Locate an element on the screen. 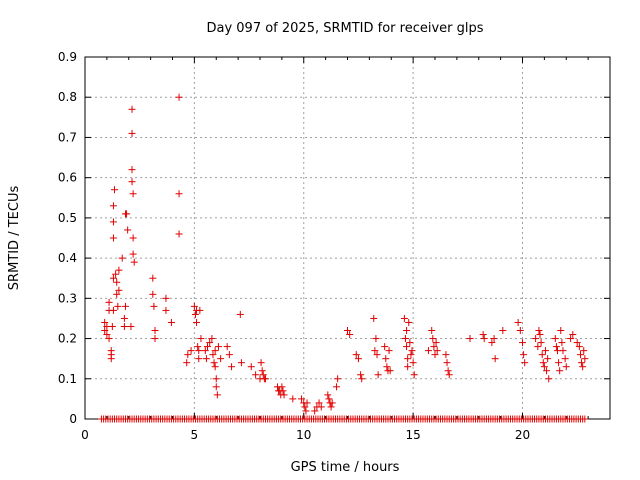  y-tick-label: 0.9 is located at coordinates (67, 57).